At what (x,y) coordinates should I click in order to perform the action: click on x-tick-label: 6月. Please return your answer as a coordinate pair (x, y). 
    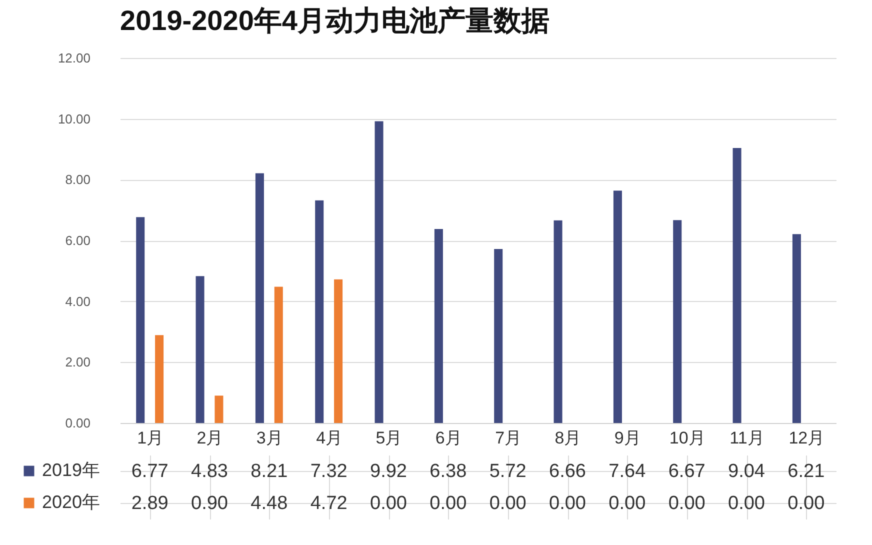
    Looking at the image, I should click on (448, 438).